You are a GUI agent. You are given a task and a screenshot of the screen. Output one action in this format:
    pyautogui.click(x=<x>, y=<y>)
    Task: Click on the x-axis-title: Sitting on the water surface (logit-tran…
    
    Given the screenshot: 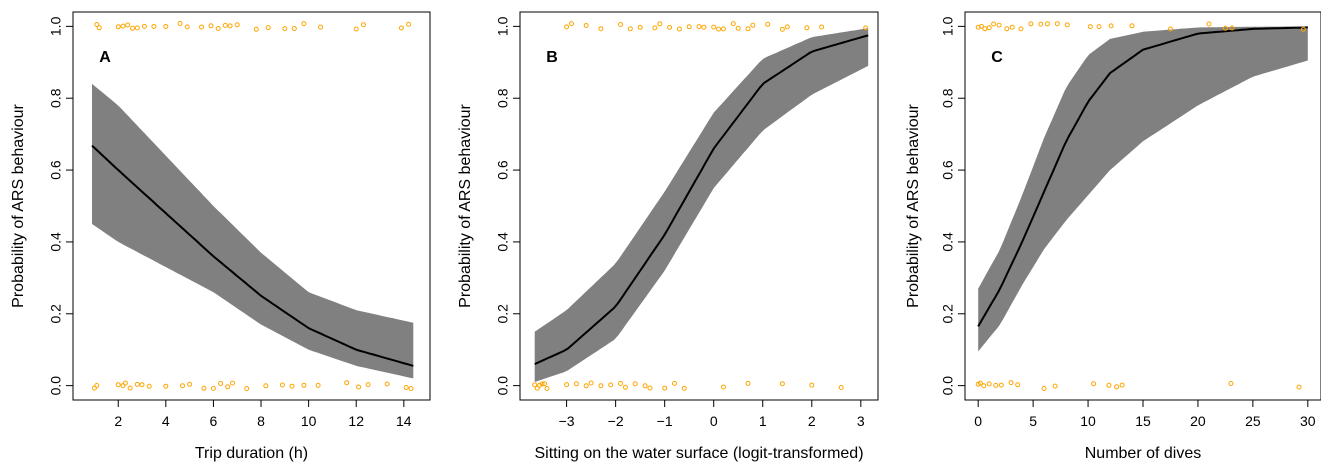 What is the action you would take?
    pyautogui.click(x=698, y=453)
    